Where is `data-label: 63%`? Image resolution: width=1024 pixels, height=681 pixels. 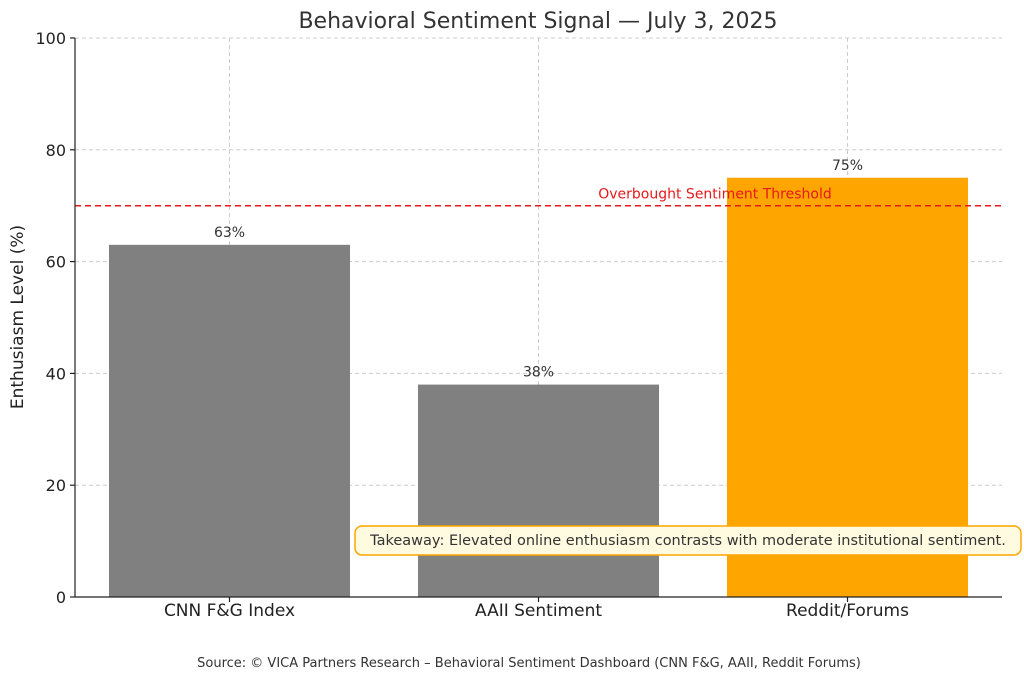 data-label: 63% is located at coordinates (229, 233).